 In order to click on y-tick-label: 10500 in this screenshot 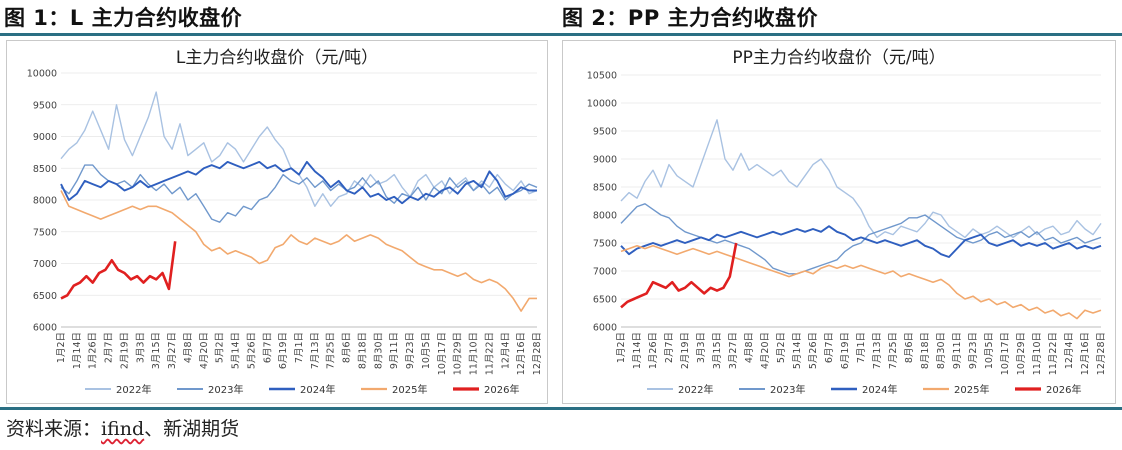, I will do `click(602, 76)`.